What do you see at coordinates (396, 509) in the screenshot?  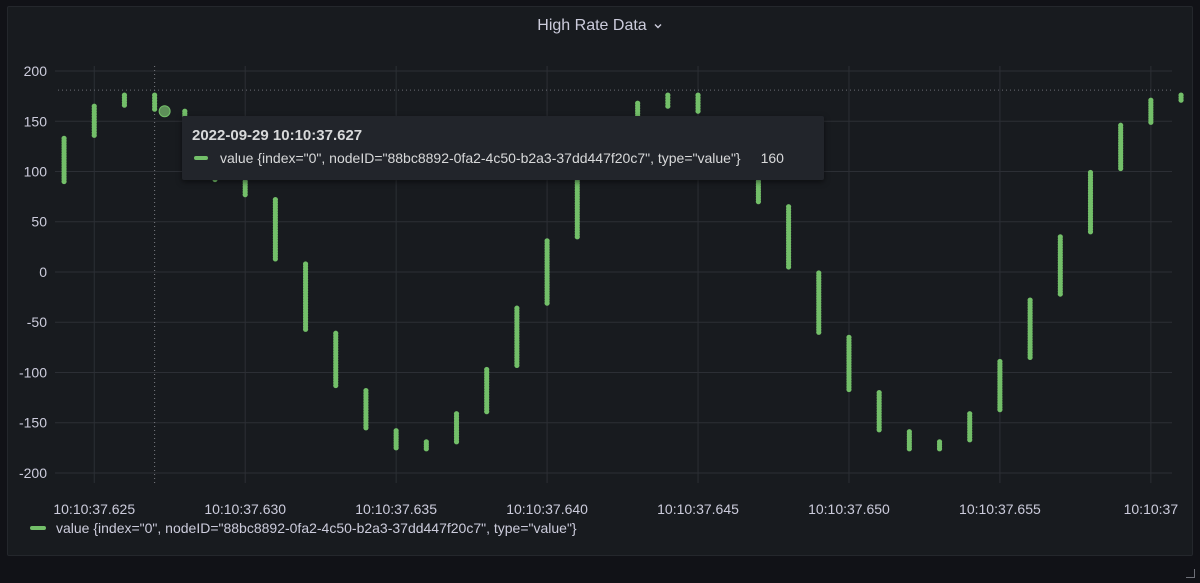 I see `x-tick-label: 10:10:37.635` at bounding box center [396, 509].